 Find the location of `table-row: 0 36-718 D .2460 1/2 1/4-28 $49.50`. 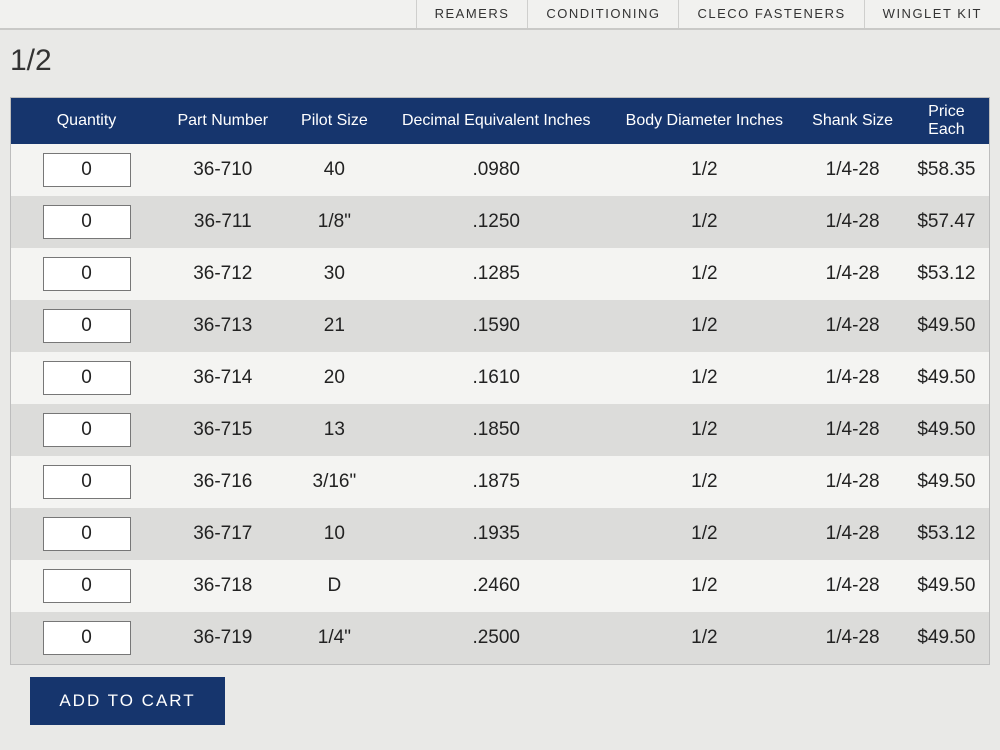

table-row: 0 36-718 D .2460 1/2 1/4-28 $49.50 is located at coordinates (500, 586).